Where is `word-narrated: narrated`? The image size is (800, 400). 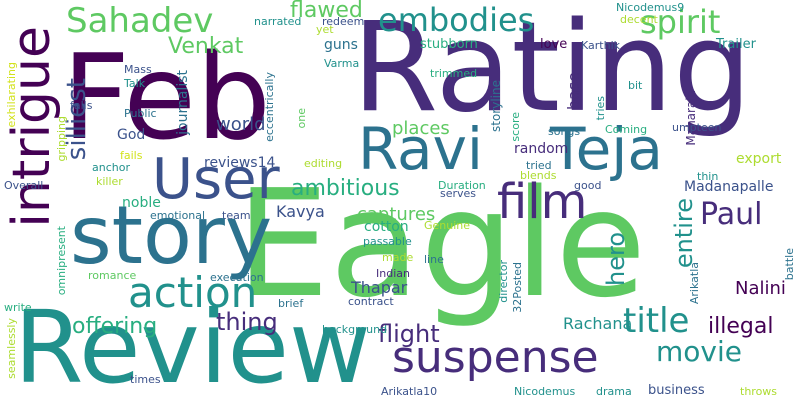 word-narrated: narrated is located at coordinates (278, 21).